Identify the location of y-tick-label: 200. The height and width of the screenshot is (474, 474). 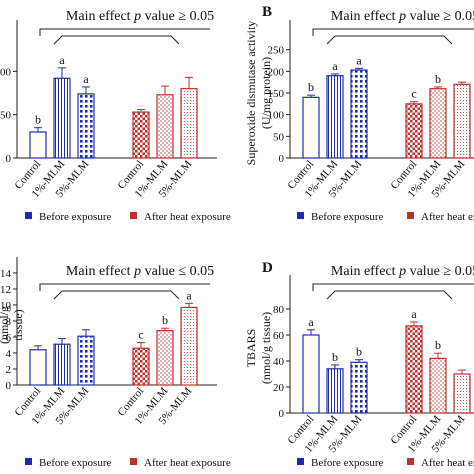
(276, 72).